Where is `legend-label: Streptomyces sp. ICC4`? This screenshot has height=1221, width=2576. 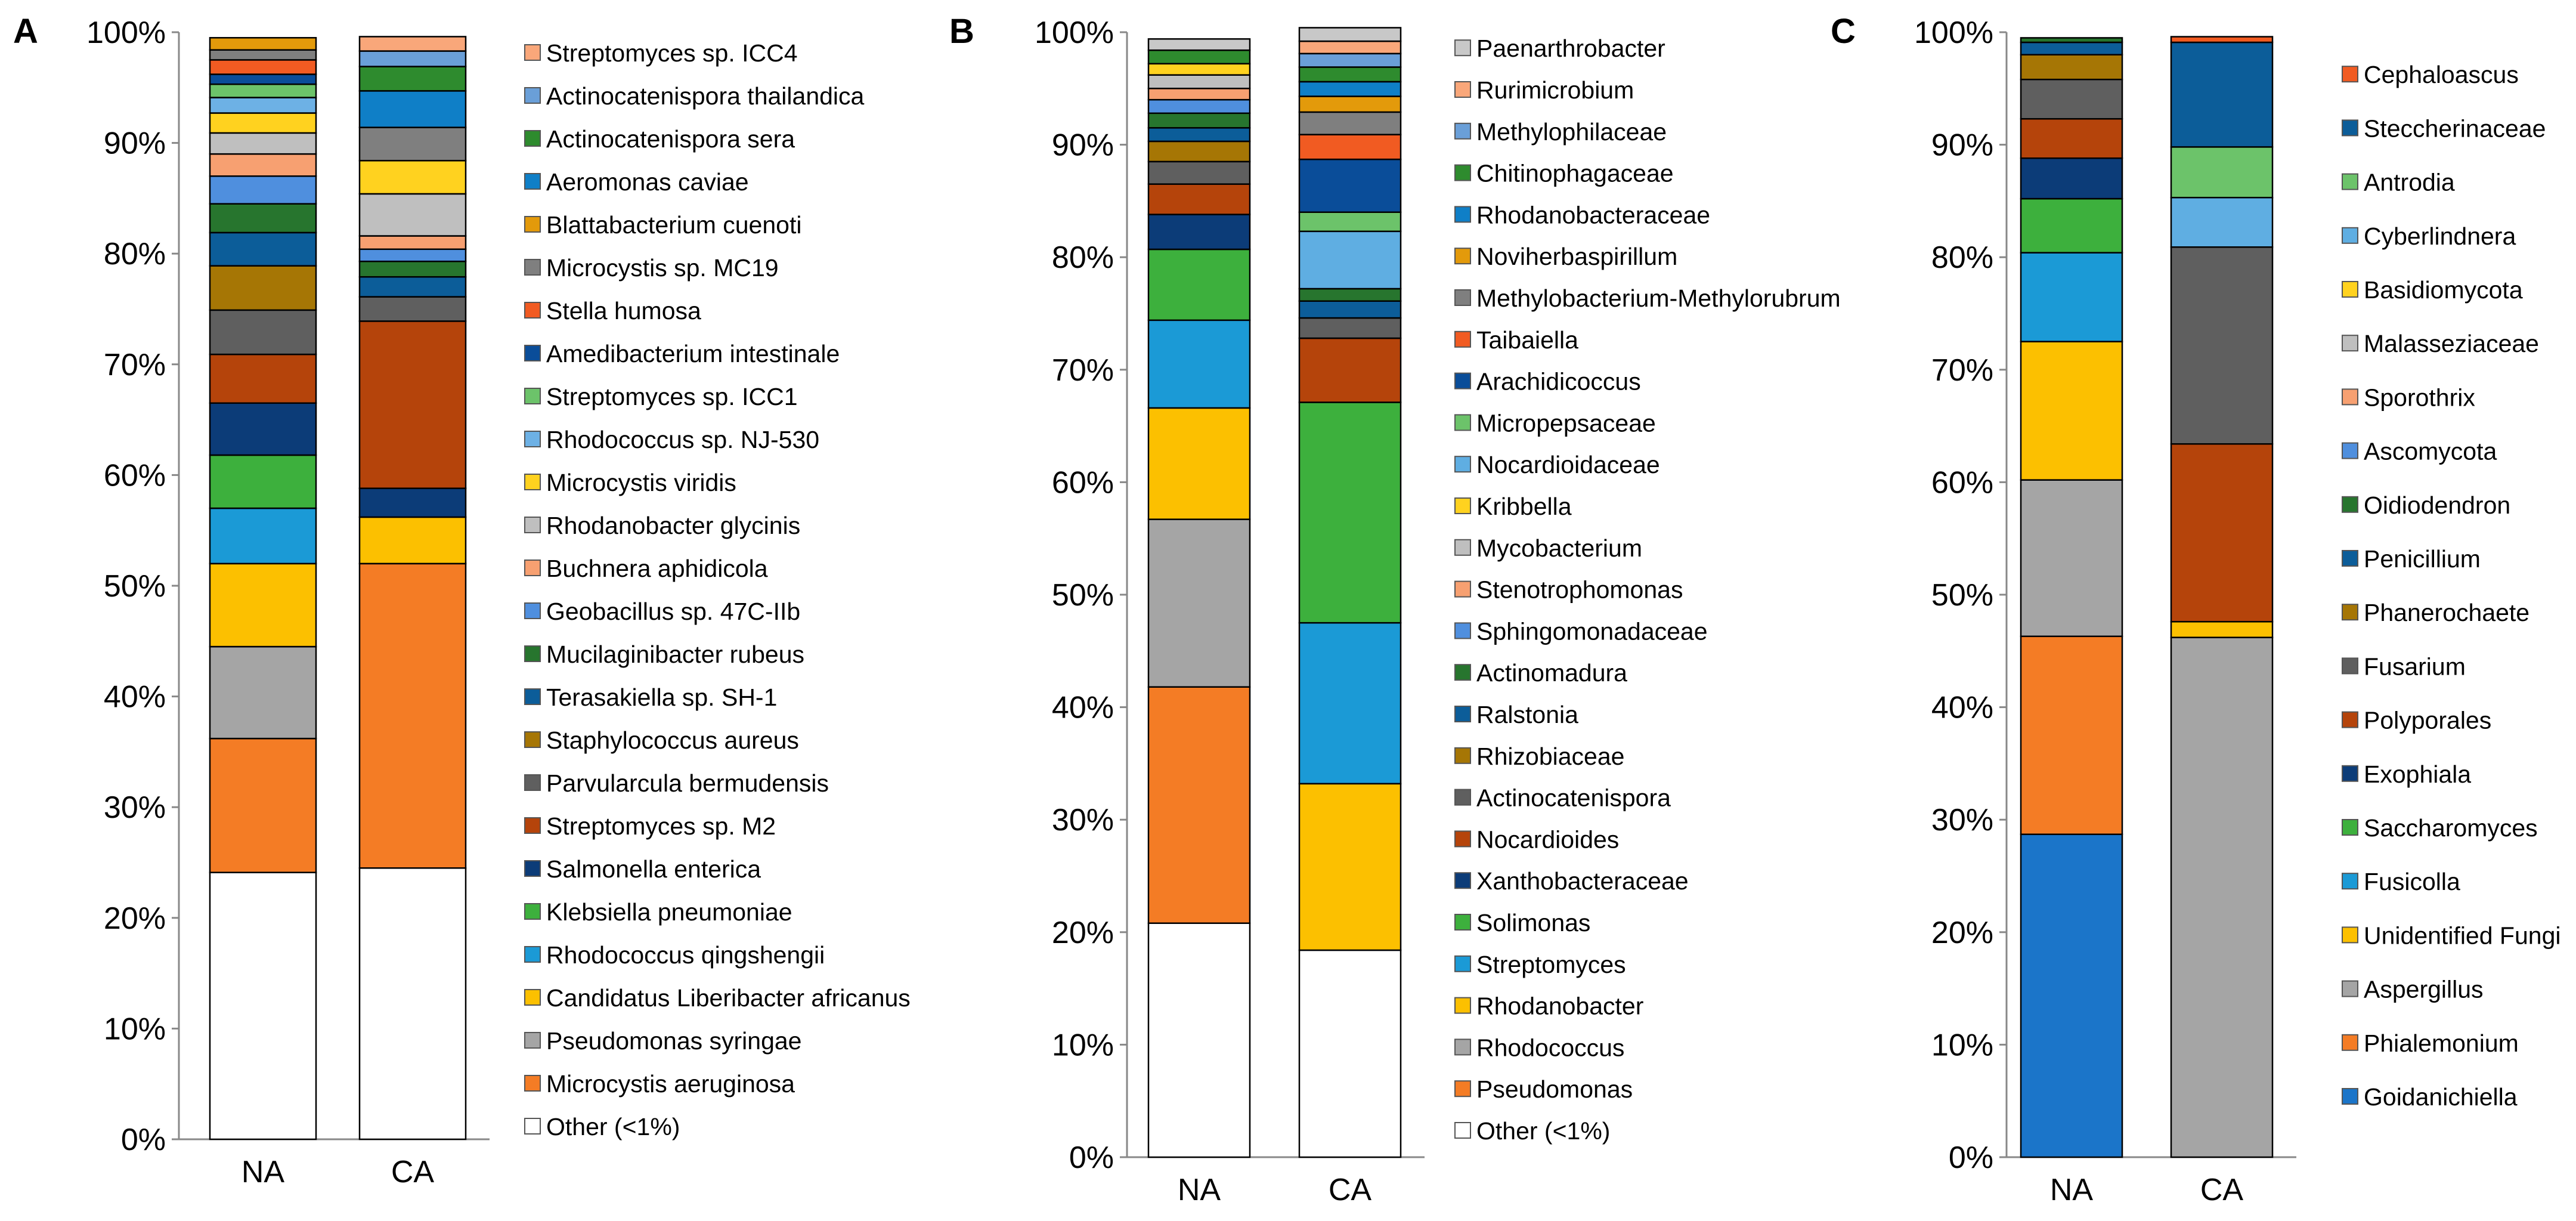 legend-label: Streptomyces sp. ICC4 is located at coordinates (672, 53).